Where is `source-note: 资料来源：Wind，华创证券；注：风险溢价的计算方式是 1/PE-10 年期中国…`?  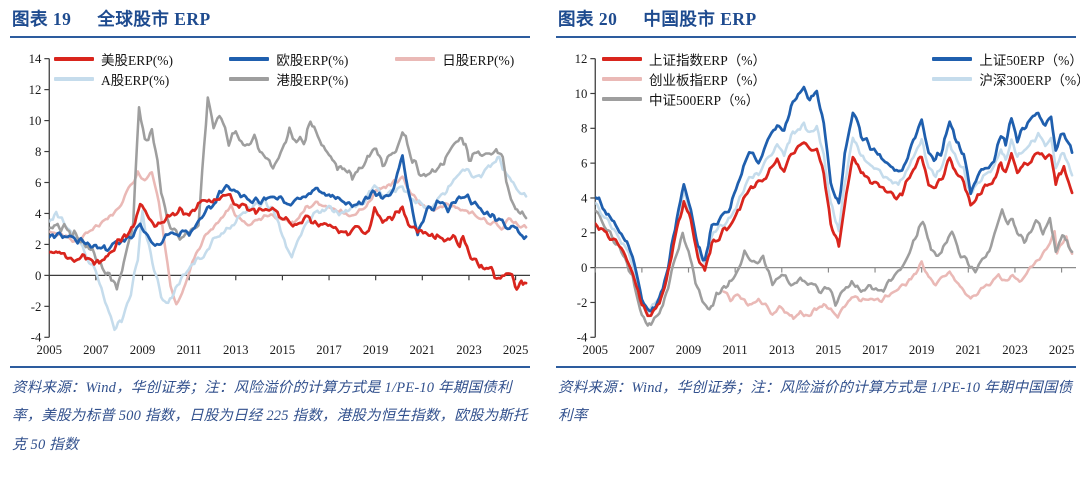 source-note: 资料来源：Wind，华创证券；注：风险溢价的计算方式是 1/PE-10 年期中国… is located at coordinates (815, 402).